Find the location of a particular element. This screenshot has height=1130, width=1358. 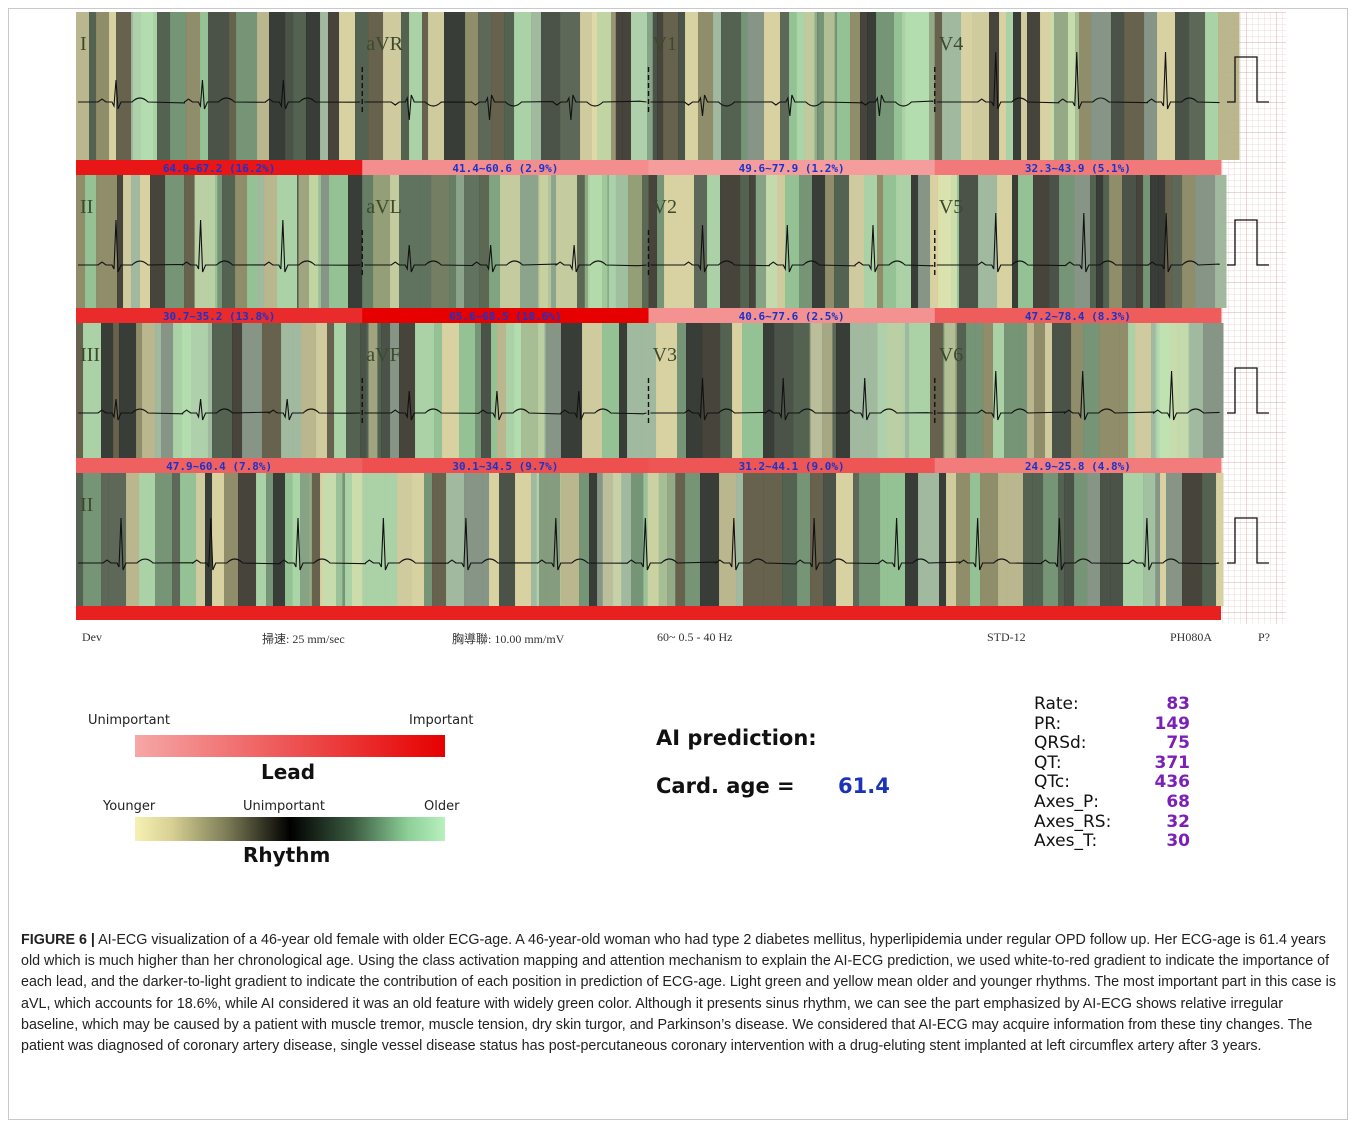

measurement-row: Axes_T: 30 is located at coordinates (1119, 841).